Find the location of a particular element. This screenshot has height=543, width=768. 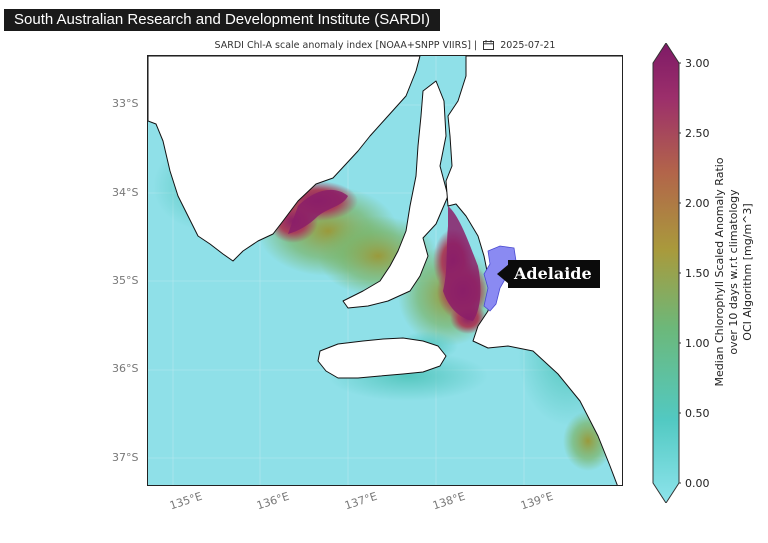

colorbar-tick-1-00: 1.00 is located at coordinates (697, 343).